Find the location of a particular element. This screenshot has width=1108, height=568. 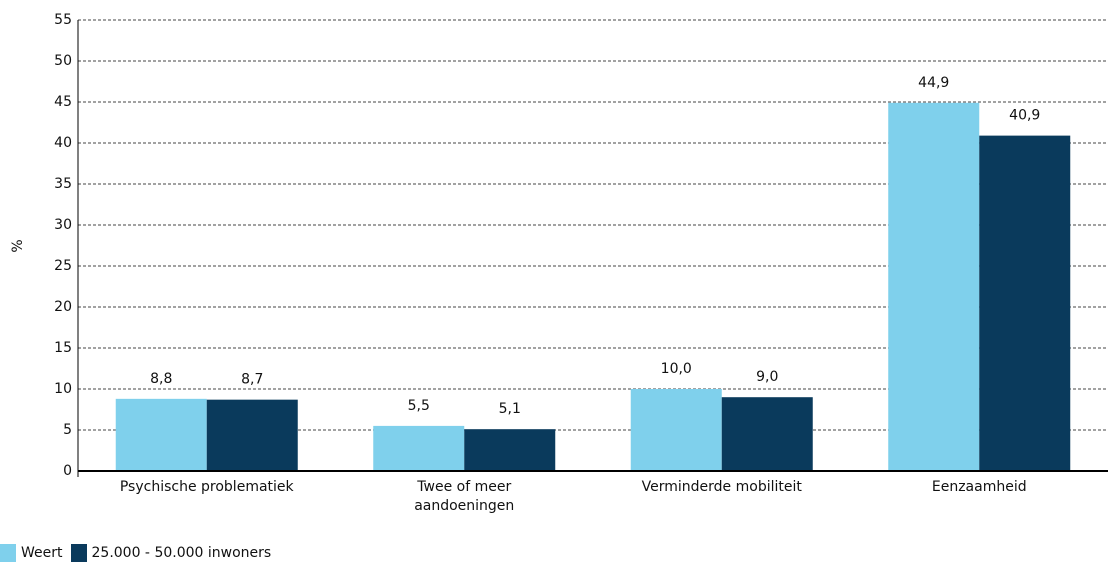

x-tick-label: Psychische problematiek is located at coordinates (206, 487).